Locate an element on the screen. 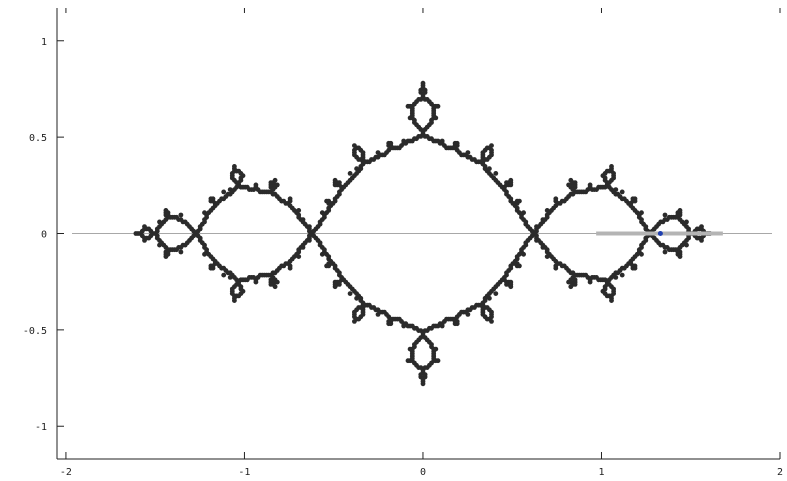  y-tick-label: -1 is located at coordinates (41, 427).